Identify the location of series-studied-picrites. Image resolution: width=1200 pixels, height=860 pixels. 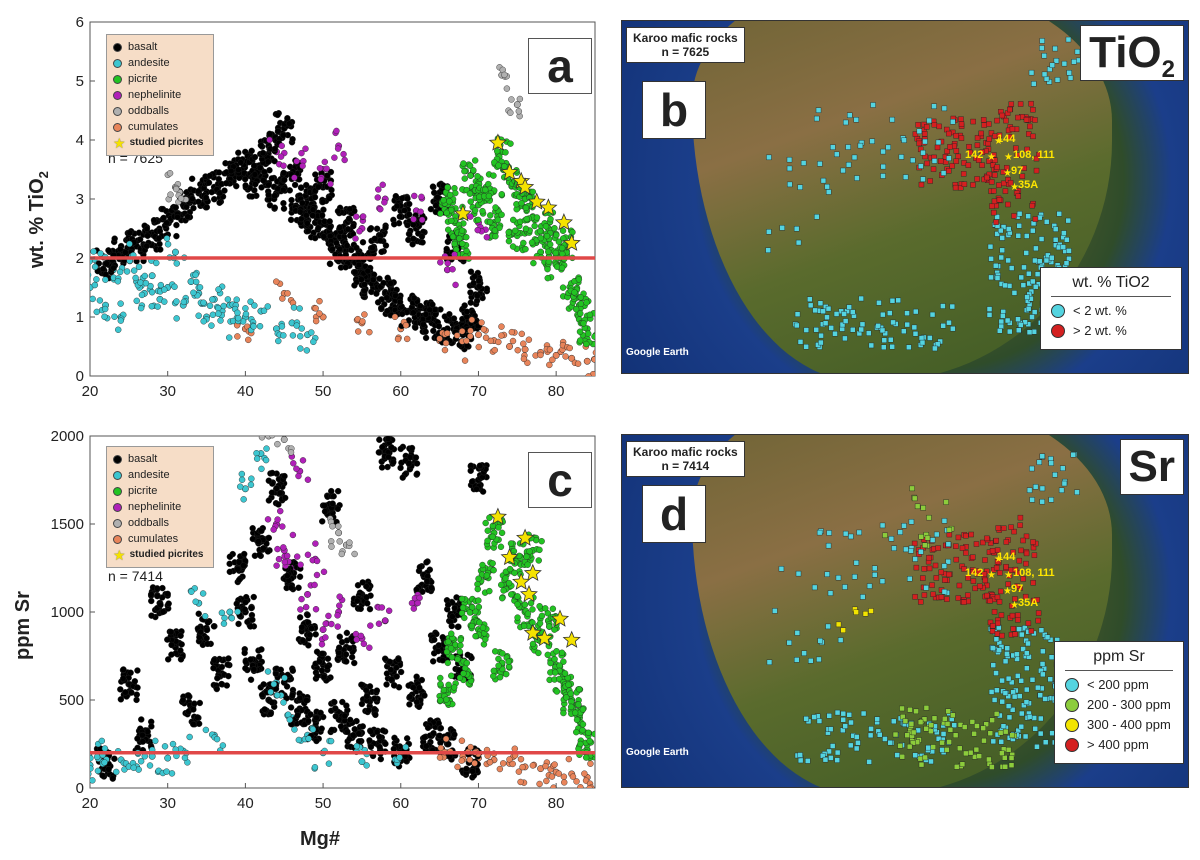
(517, 192).